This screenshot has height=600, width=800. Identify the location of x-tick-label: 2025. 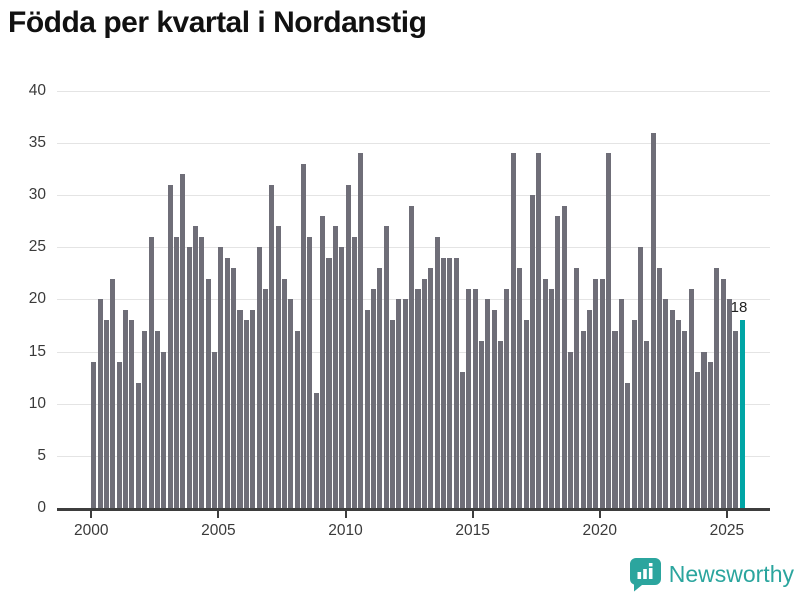
(727, 530).